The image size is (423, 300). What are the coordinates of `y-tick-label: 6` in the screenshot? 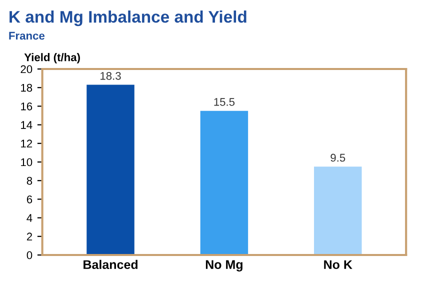 It's located at (29, 199).